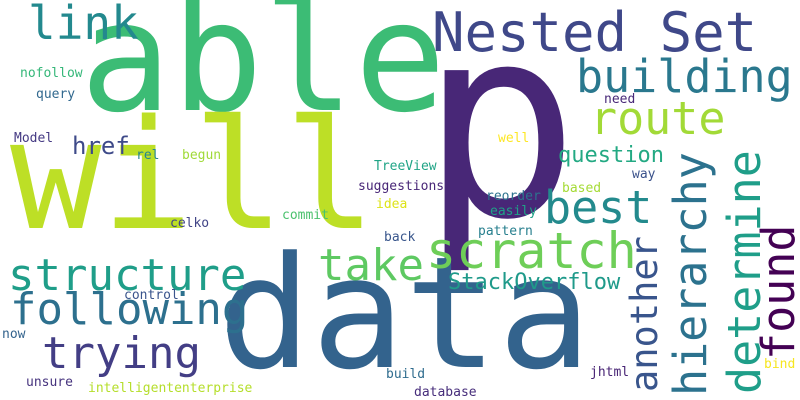  Describe the element at coordinates (531, 251) in the screenshot. I see `word-scratch: scratch` at that location.